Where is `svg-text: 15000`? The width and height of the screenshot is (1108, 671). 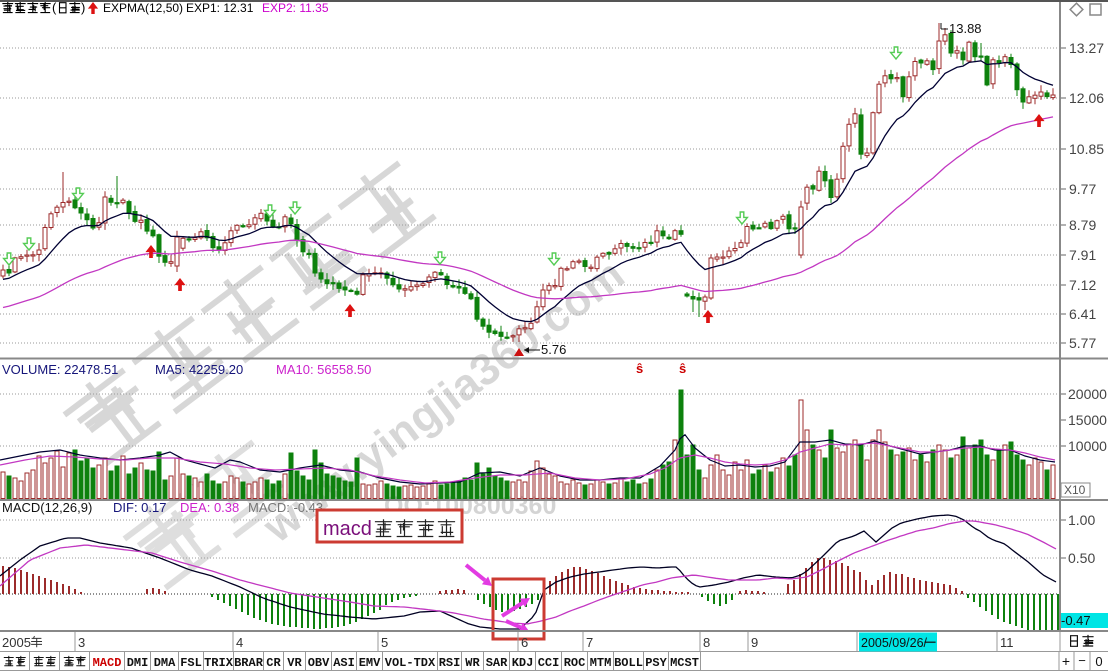 svg-text: 15000 is located at coordinates (1087, 420).